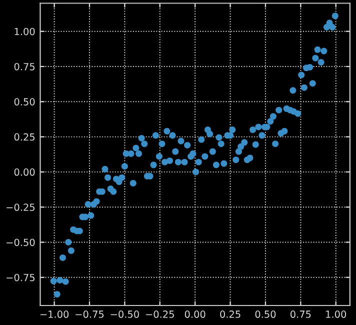 Image resolution: width=356 pixels, height=325 pixels. What do you see at coordinates (230, 314) in the screenshot?
I see `x-tick-label: 0.25` at bounding box center [230, 314].